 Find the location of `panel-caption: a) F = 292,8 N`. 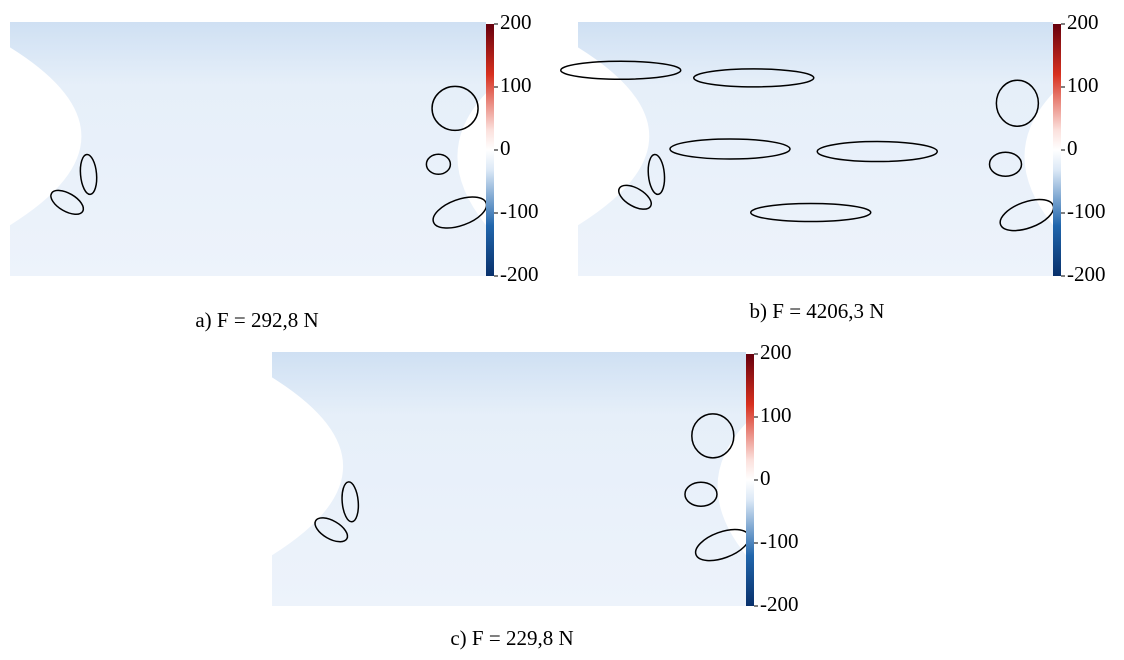

panel-caption: a) F = 292,8 N is located at coordinates (256, 320).